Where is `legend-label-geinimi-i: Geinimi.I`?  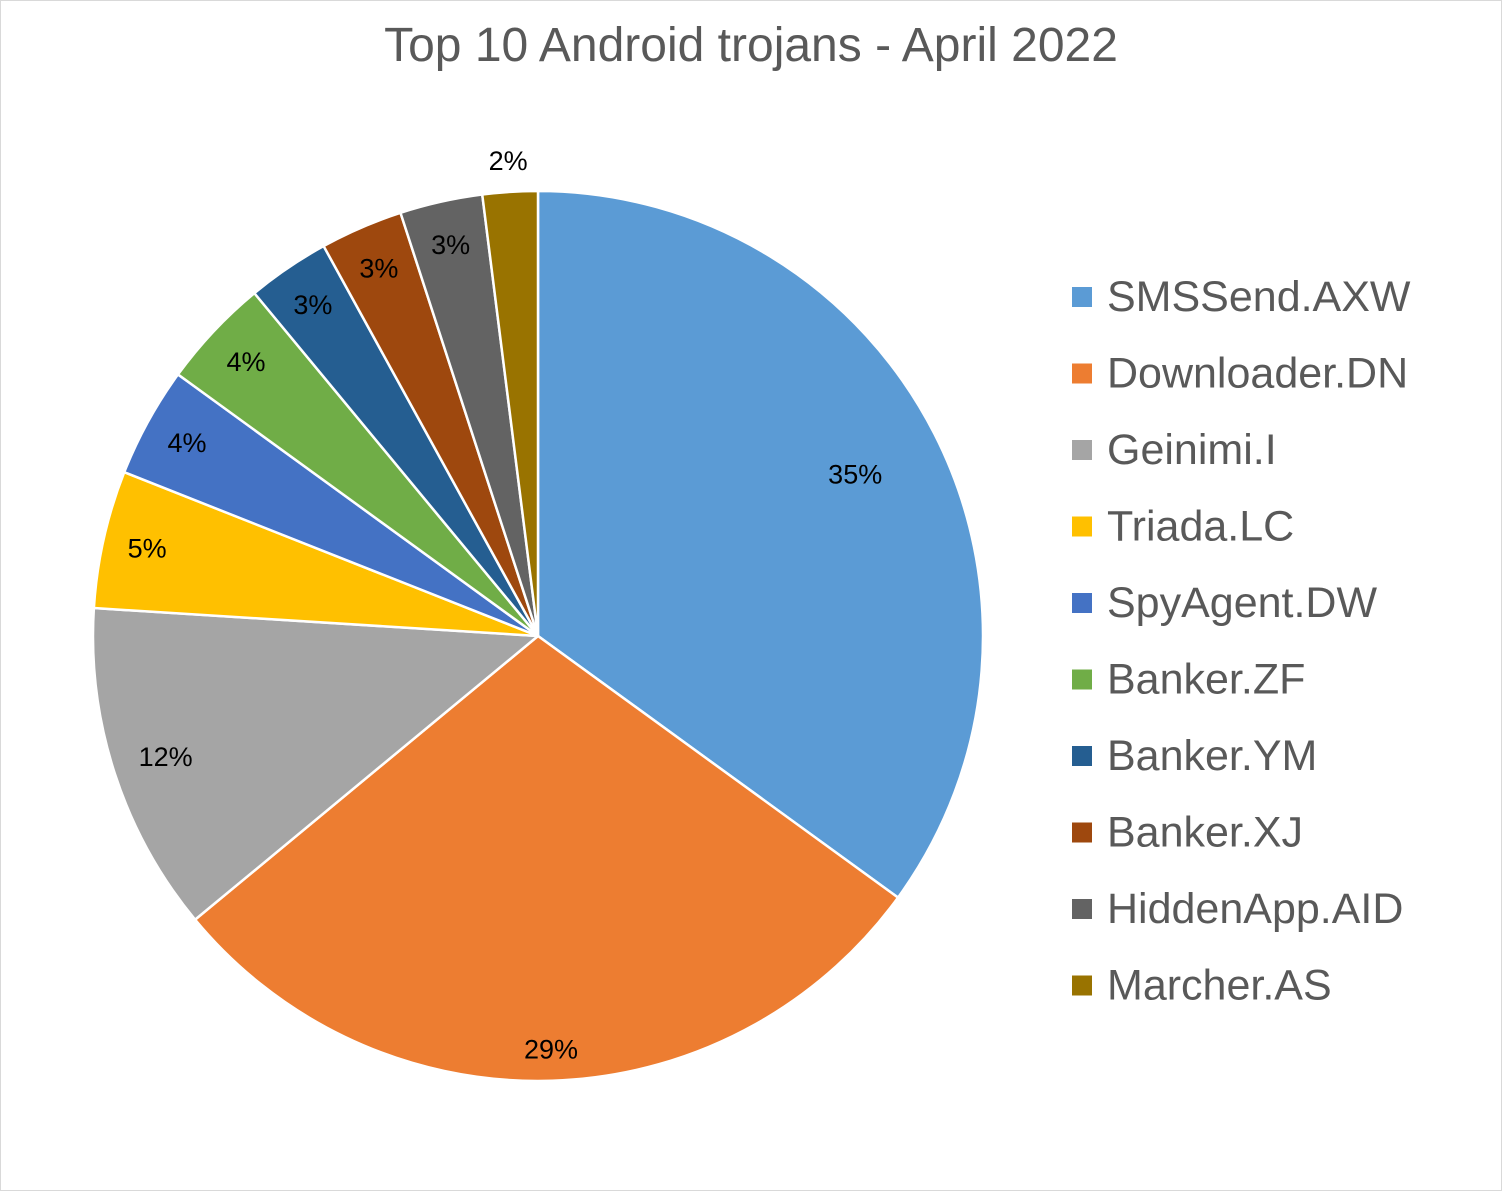 legend-label-geinimi-i: Geinimi.I is located at coordinates (1192, 450).